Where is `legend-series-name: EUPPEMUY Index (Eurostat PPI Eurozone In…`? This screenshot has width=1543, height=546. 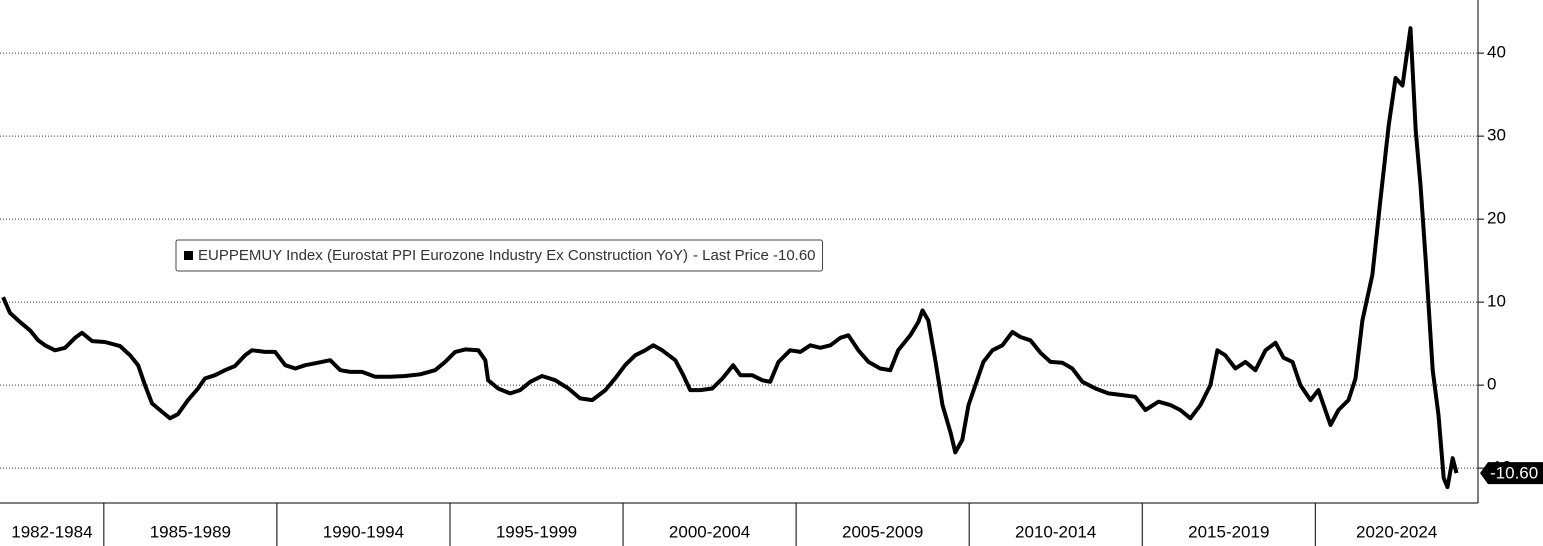
legend-series-name: EUPPEMUY Index (Eurostat PPI Eurozone In… is located at coordinates (443, 255).